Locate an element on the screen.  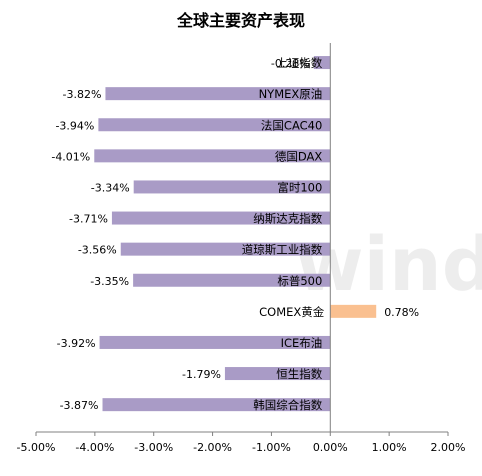
category-label: 恒生指数 is located at coordinates (299, 374).